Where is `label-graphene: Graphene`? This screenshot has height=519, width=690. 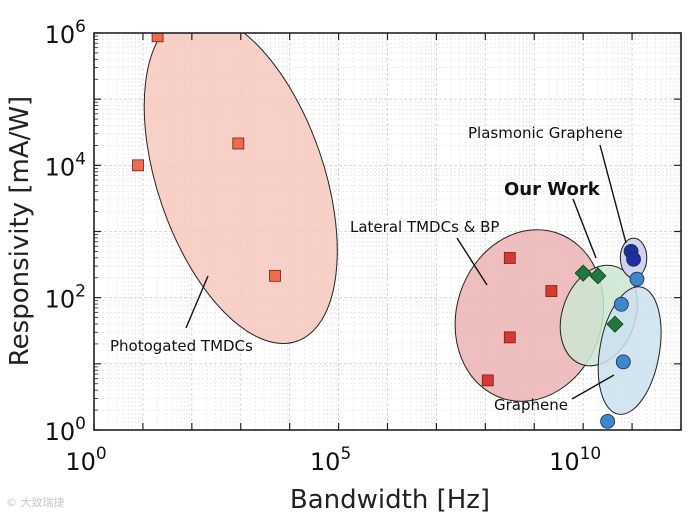
label-graphene: Graphene is located at coordinates (531, 405).